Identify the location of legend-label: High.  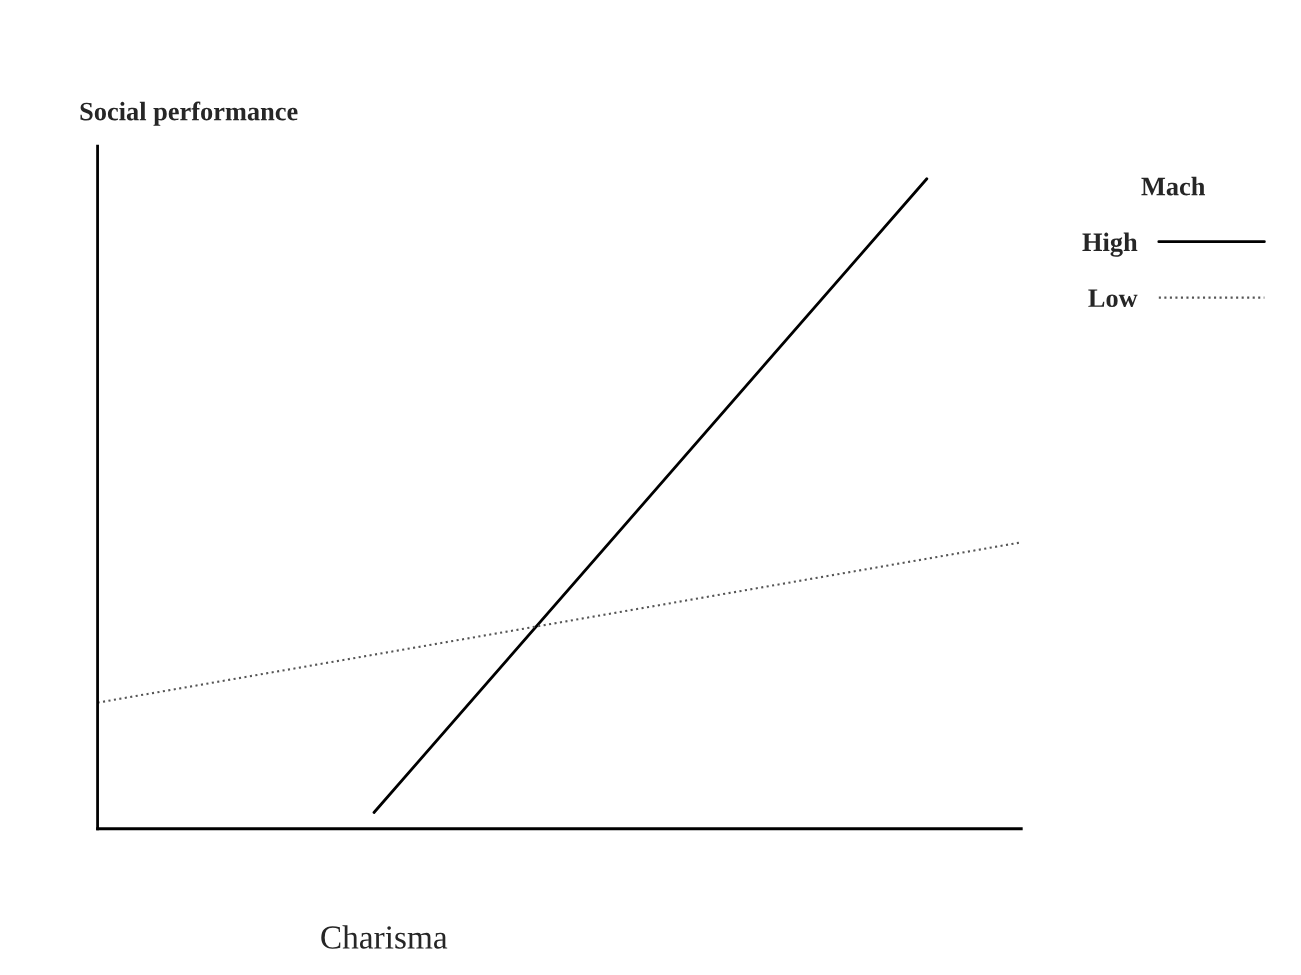
(1110, 244).